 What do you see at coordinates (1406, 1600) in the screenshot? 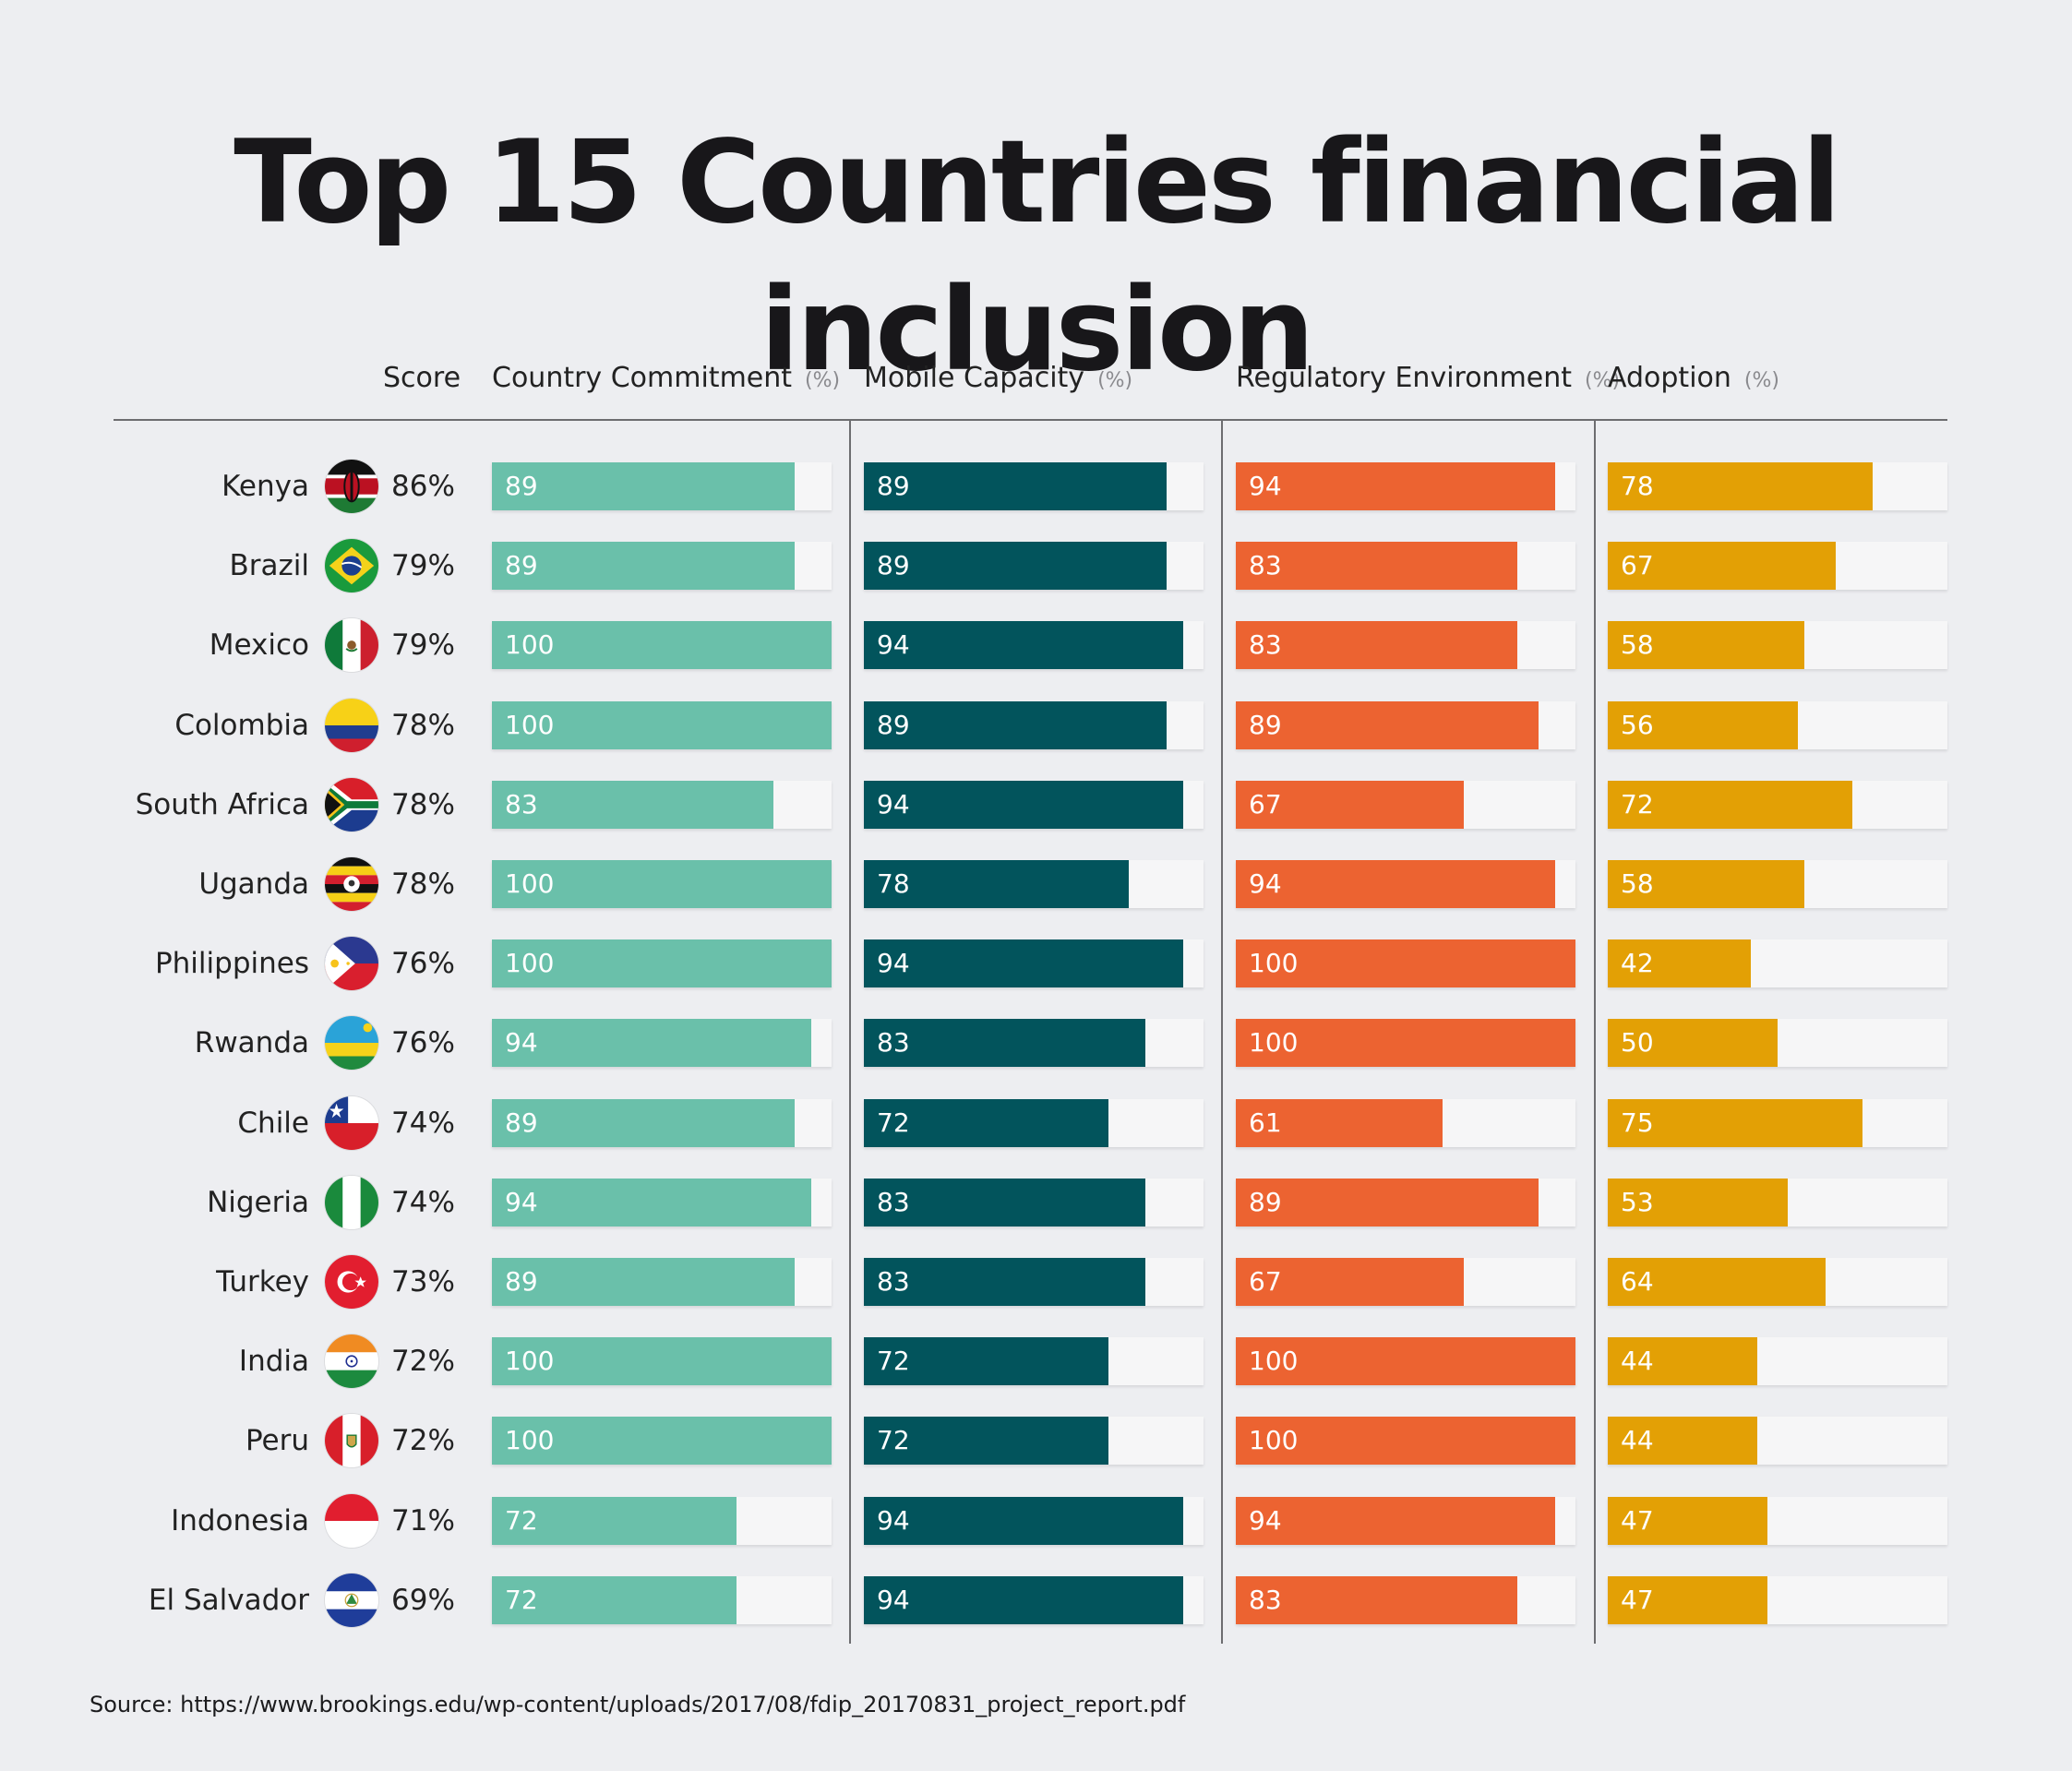
I see `bar-track-regulatory-environment: 83` at bounding box center [1406, 1600].